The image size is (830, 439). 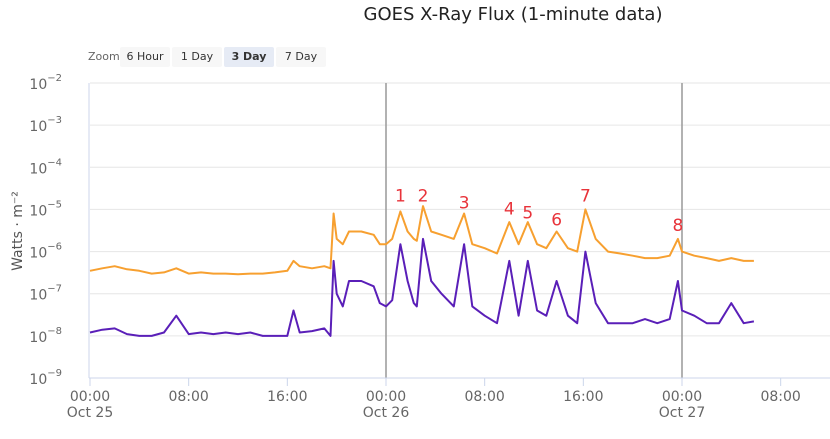 I want to click on flare-annotation: 6, so click(x=556, y=220).